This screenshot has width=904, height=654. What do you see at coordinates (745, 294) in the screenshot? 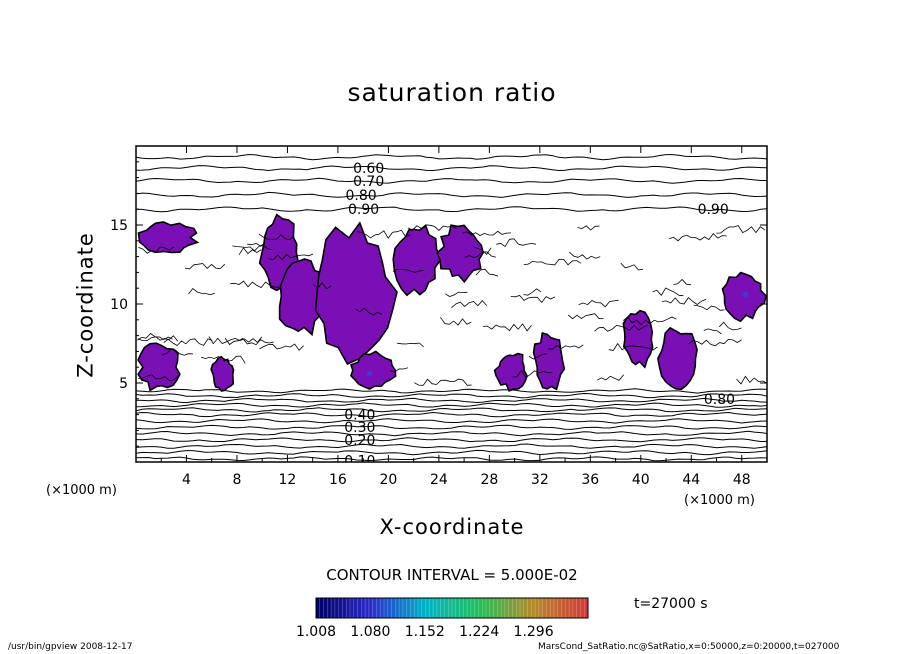
I see `supersaturation-peak-spot` at bounding box center [745, 294].